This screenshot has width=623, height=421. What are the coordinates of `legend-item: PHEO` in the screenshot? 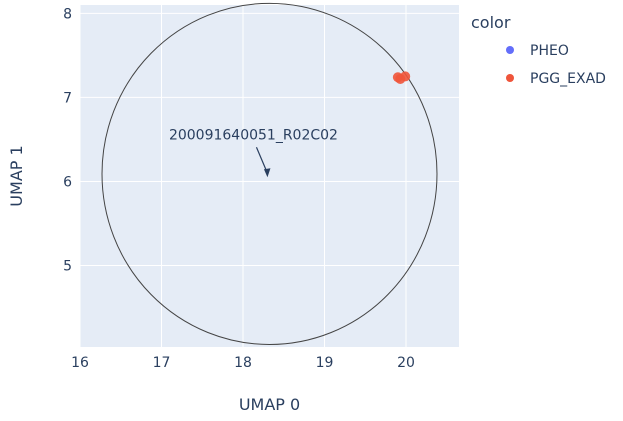 It's located at (537, 51).